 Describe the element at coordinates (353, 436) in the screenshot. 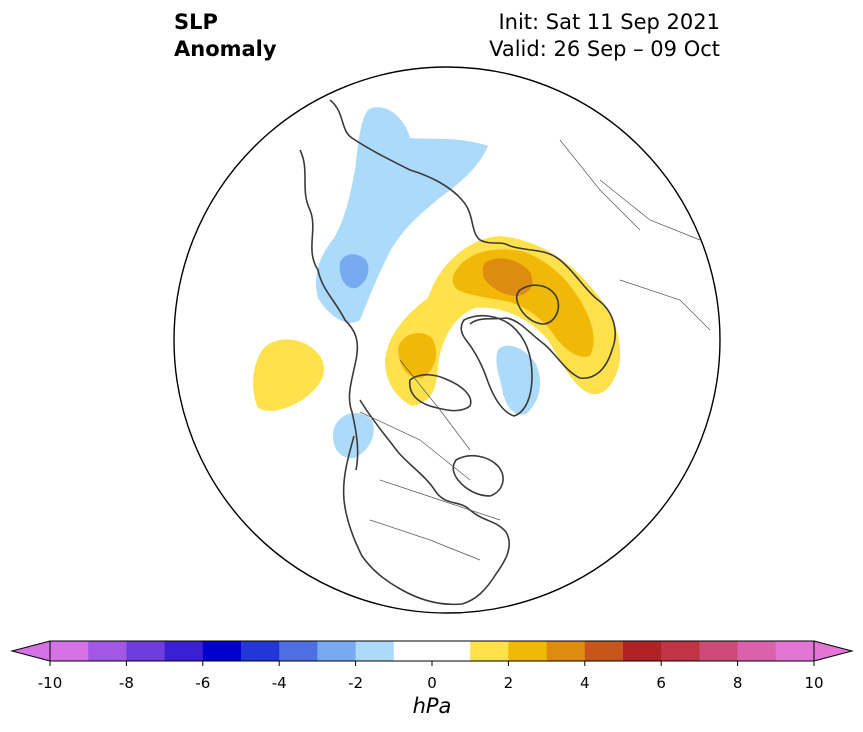

I see `negative-anomaly-pacific` at that location.